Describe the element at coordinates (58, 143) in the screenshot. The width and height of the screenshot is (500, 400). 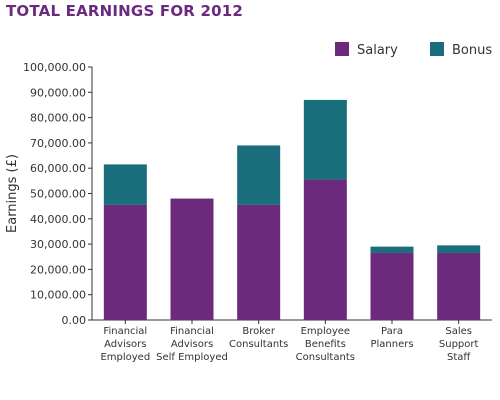
I see `y-tick-label: 70,000.00` at that location.